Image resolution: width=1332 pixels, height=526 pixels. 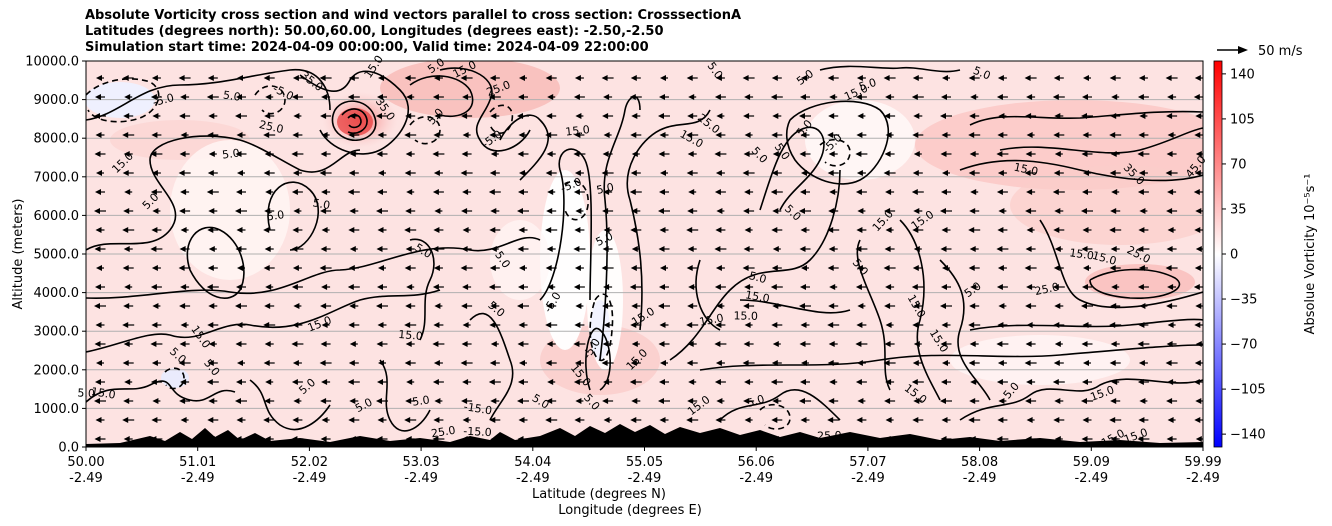 I want to click on y-tick-label: 4000.0, so click(x=57, y=293).